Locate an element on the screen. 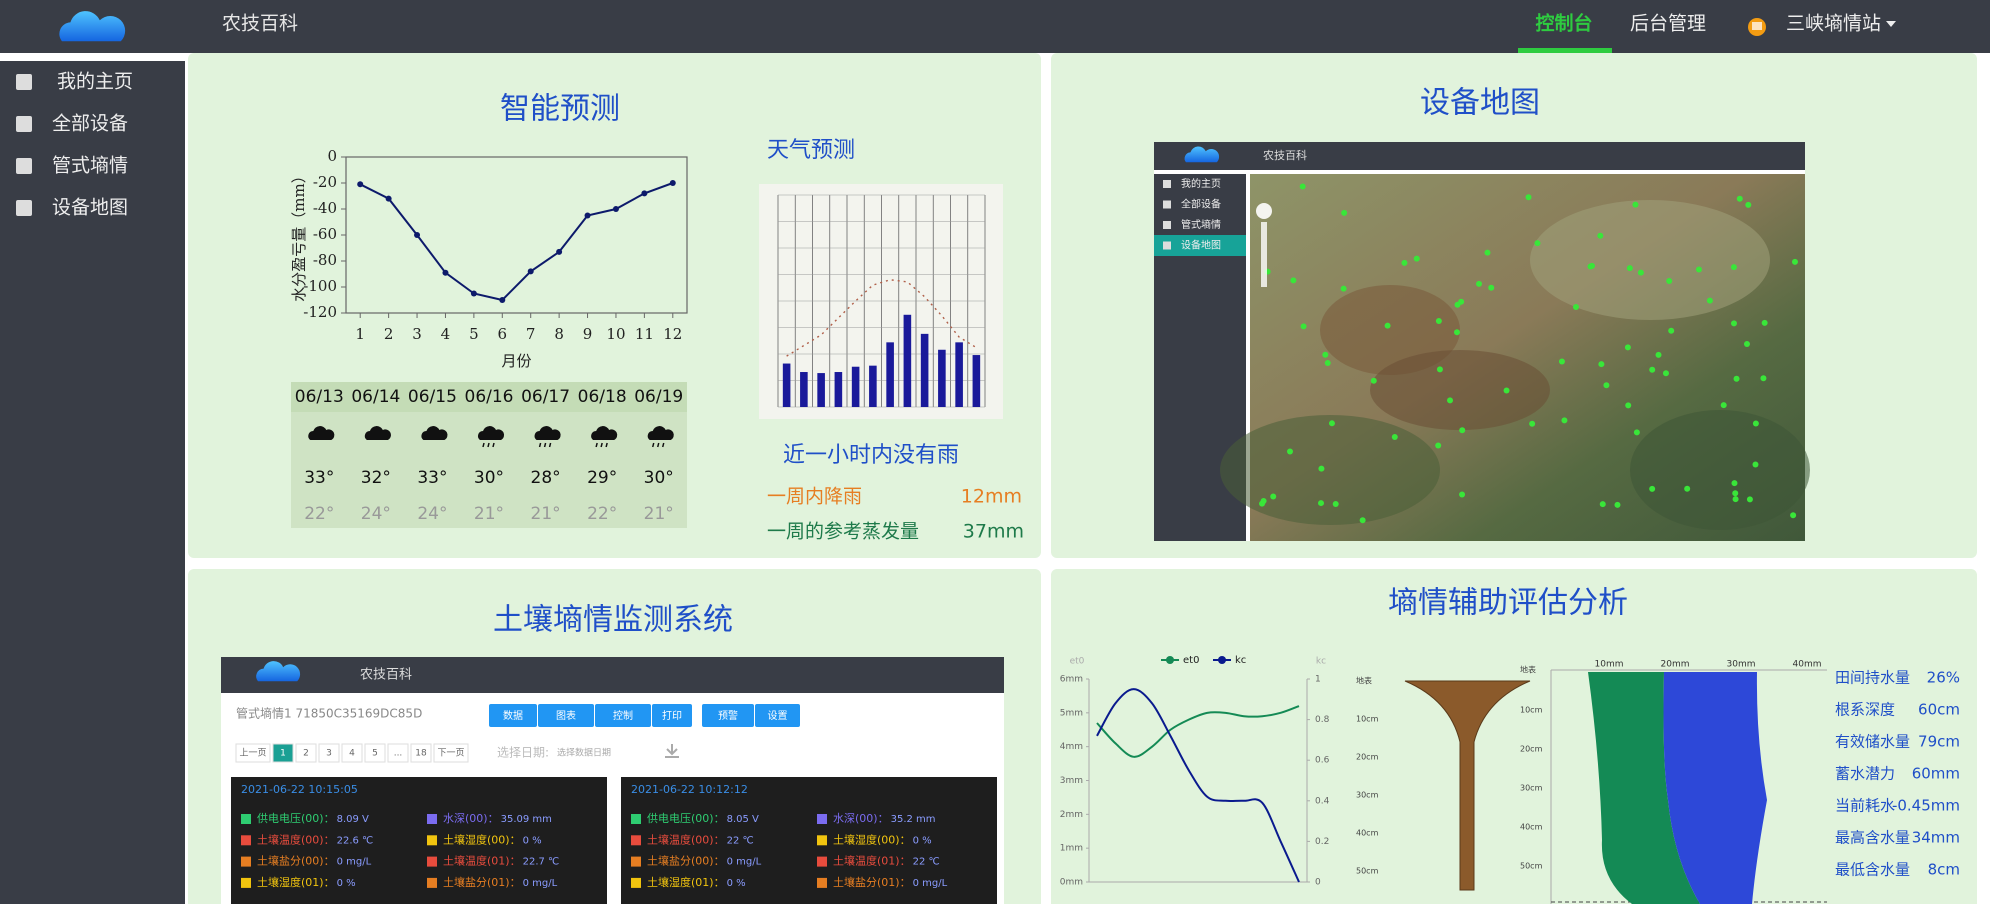  button-label: 设置 is located at coordinates (778, 716).